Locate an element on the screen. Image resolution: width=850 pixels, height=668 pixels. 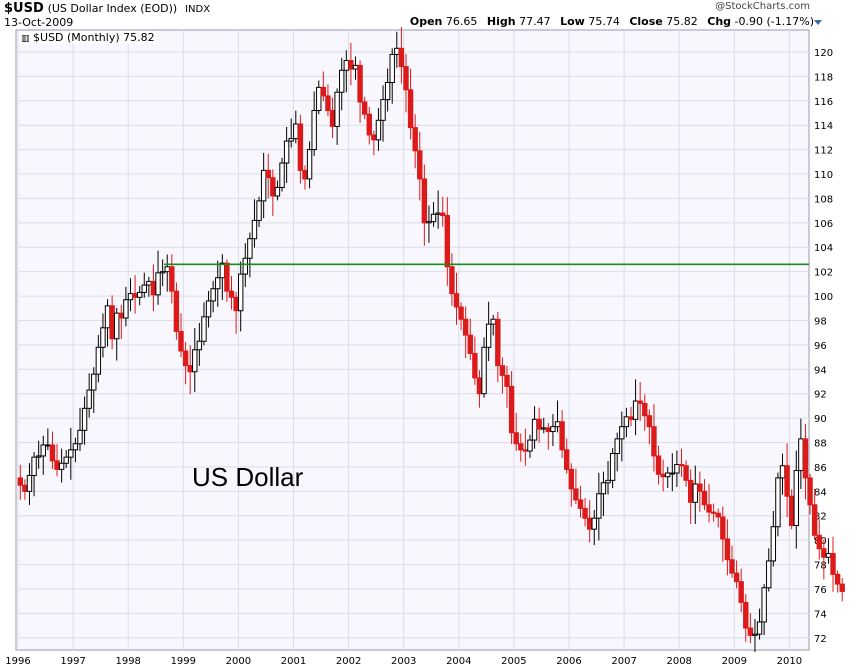
y-tick-label: 108 is located at coordinates (823, 199).